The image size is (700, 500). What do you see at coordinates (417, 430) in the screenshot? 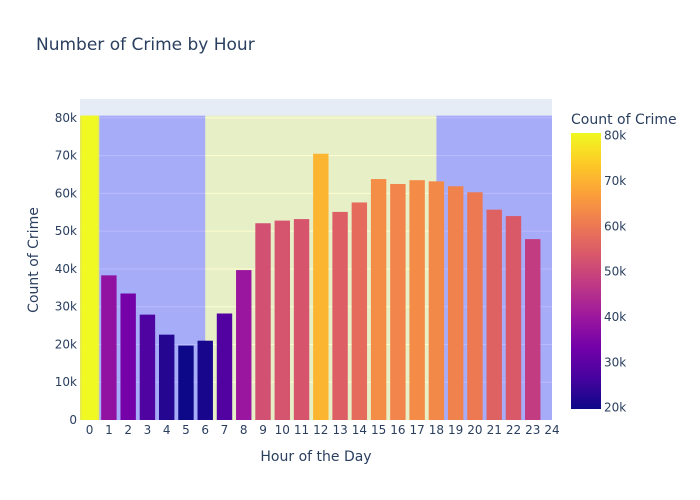
I see `x-tick-label: 17` at bounding box center [417, 430].